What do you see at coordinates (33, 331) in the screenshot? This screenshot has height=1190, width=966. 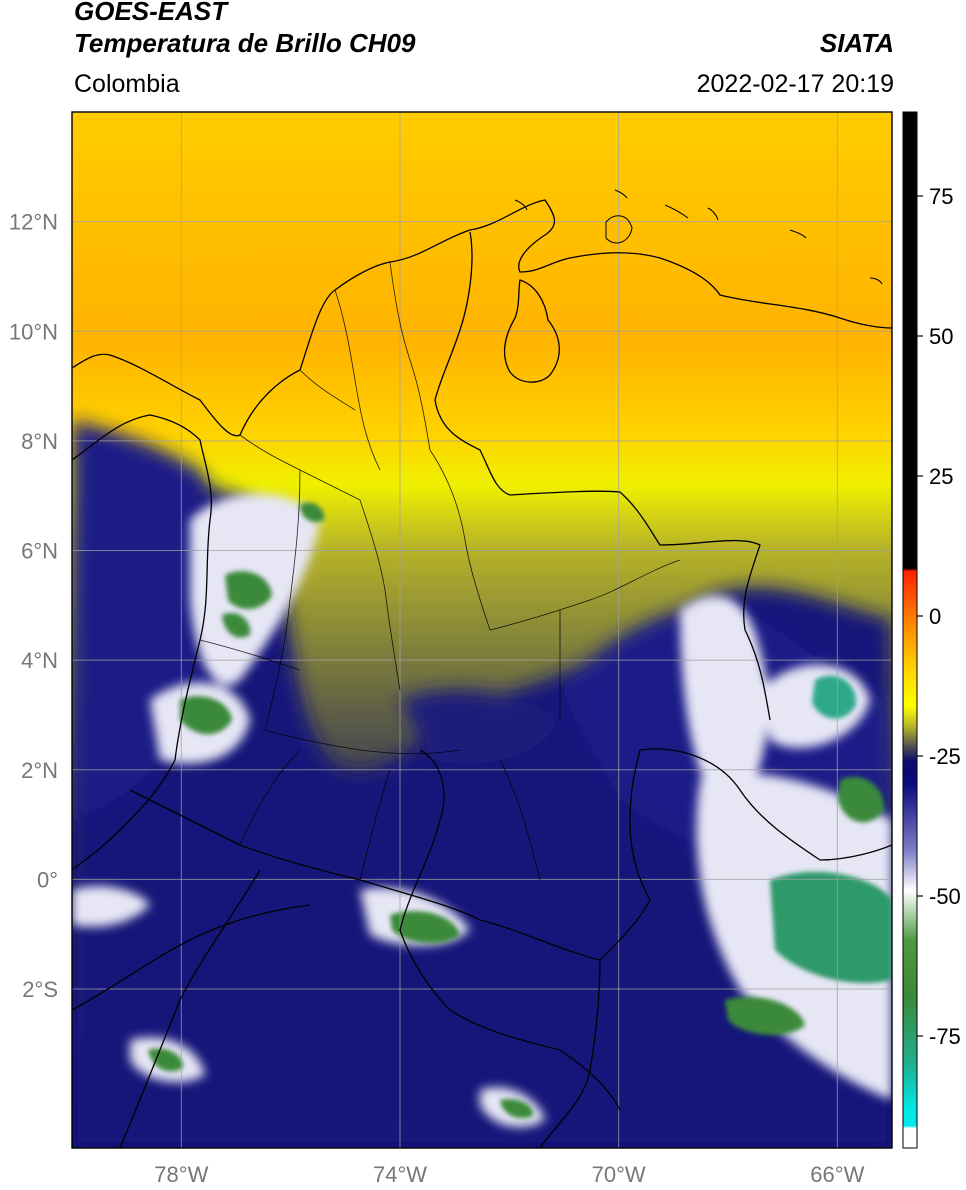 I see `y-tick-label: 10°N` at bounding box center [33, 331].